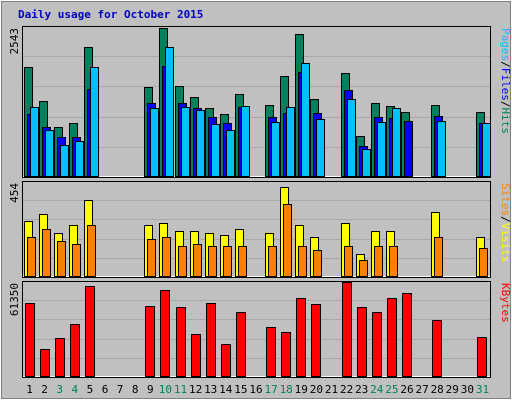  I want to click on x-tick-label: 19, so click(301, 389).